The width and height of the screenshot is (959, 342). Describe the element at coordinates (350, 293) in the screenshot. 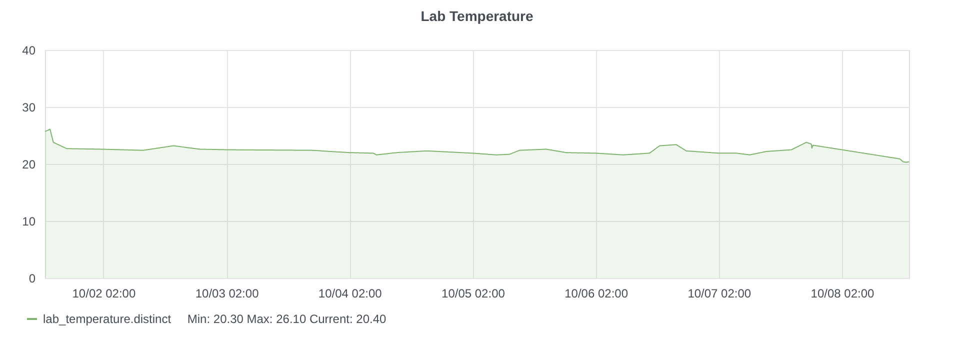

I see `x-tick-label: 10/04 02:00` at that location.